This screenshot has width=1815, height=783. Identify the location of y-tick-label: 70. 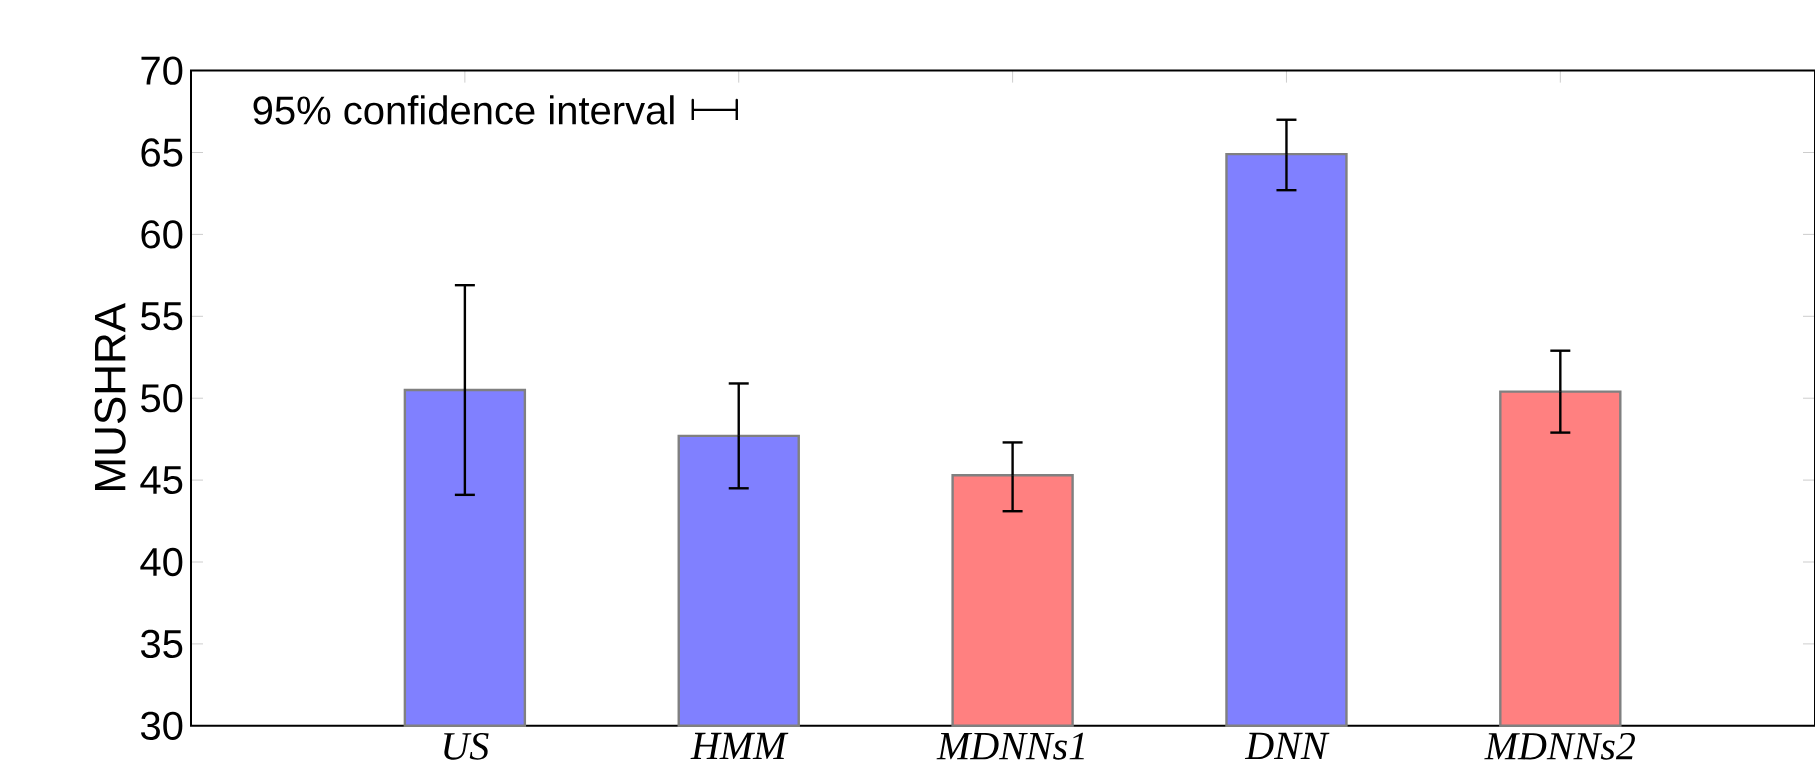
(162, 70).